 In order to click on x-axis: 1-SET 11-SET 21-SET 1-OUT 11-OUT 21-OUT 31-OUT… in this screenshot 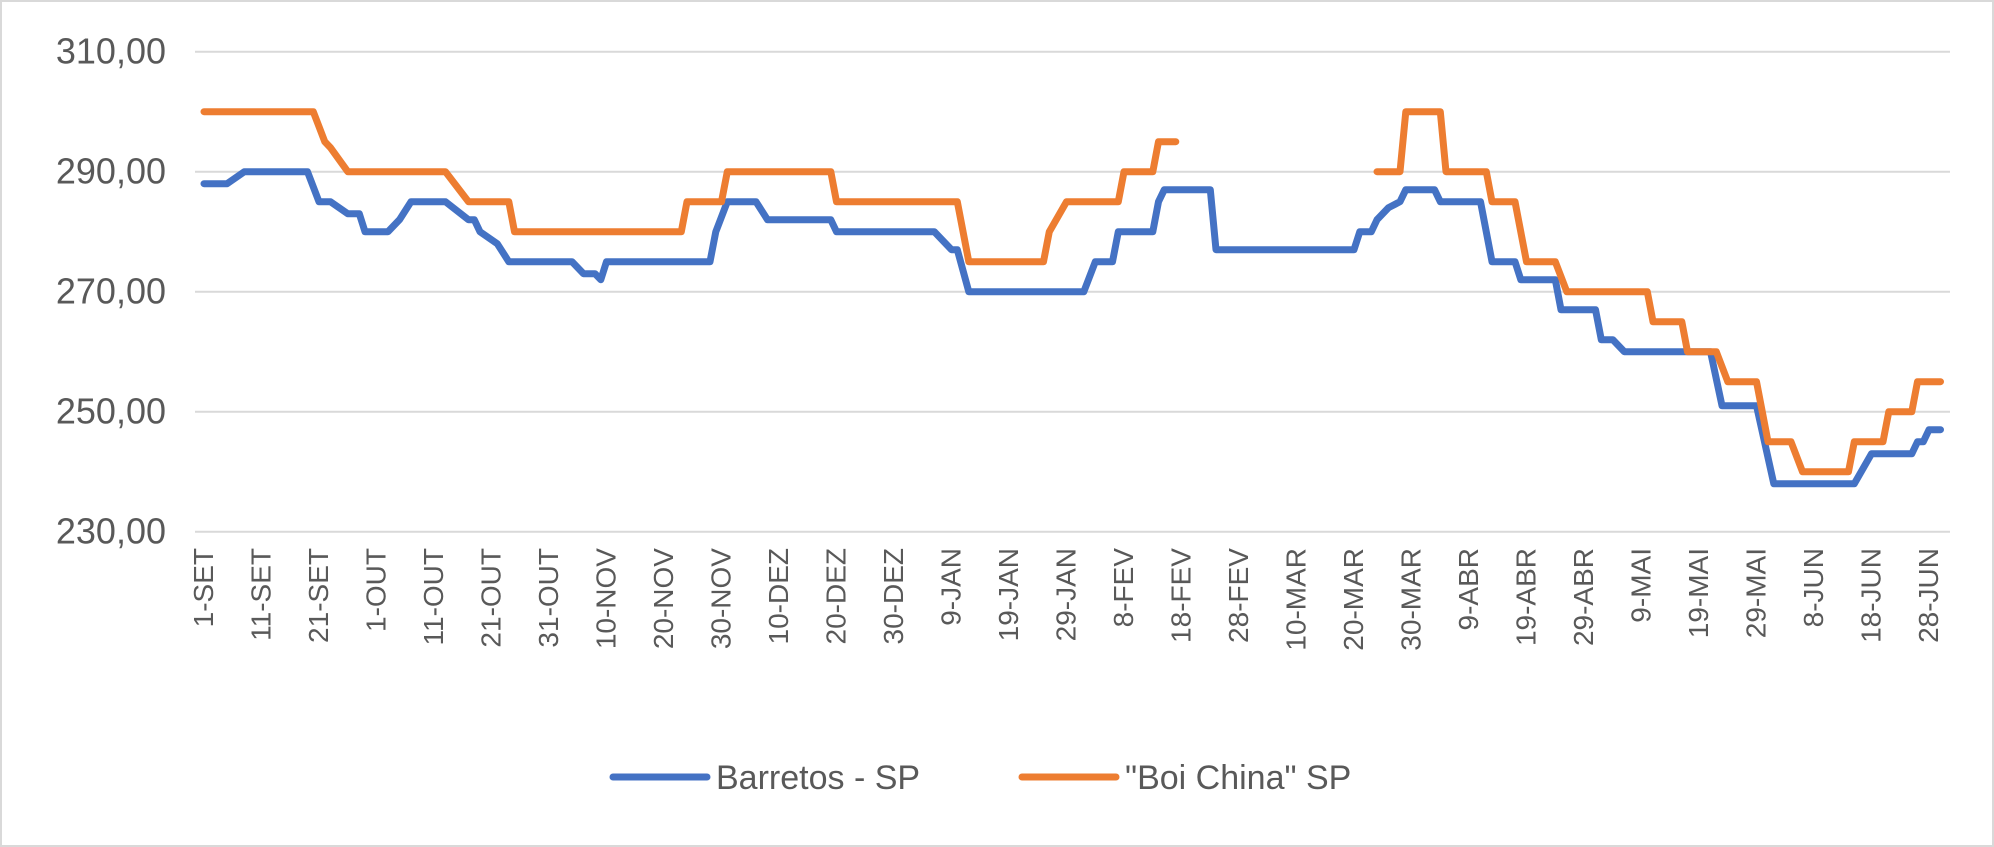, I will do `click(1066, 599)`.